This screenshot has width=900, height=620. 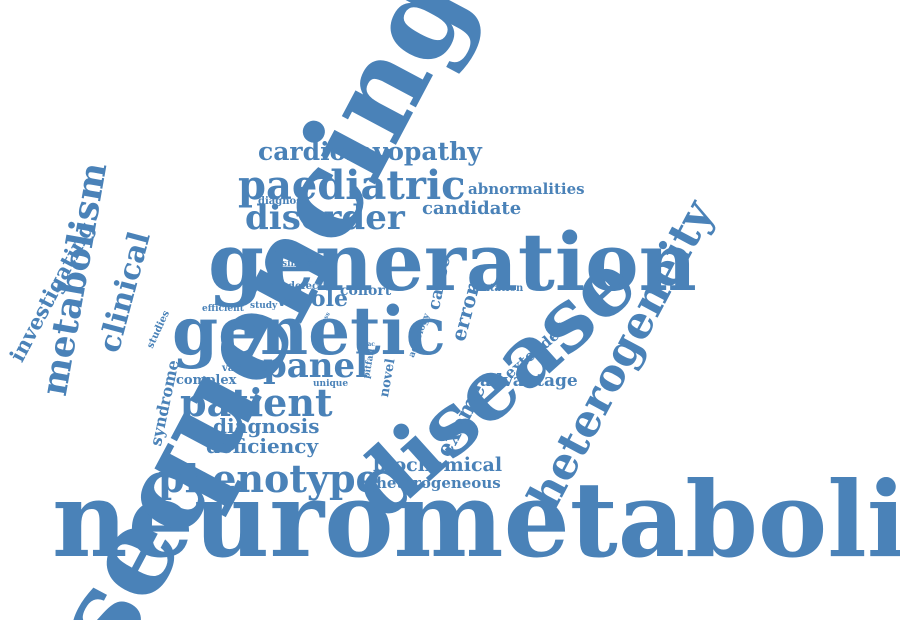 What do you see at coordinates (366, 344) in the screenshot?
I see `word-serac: serac` at bounding box center [366, 344].